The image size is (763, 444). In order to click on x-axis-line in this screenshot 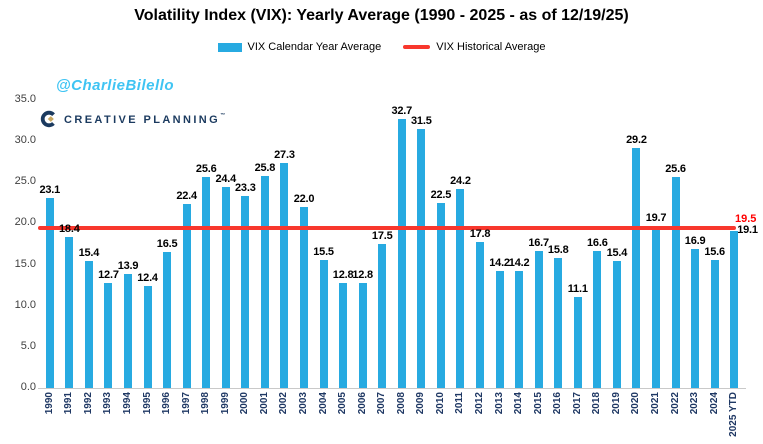, I will do `click(392, 388)`.